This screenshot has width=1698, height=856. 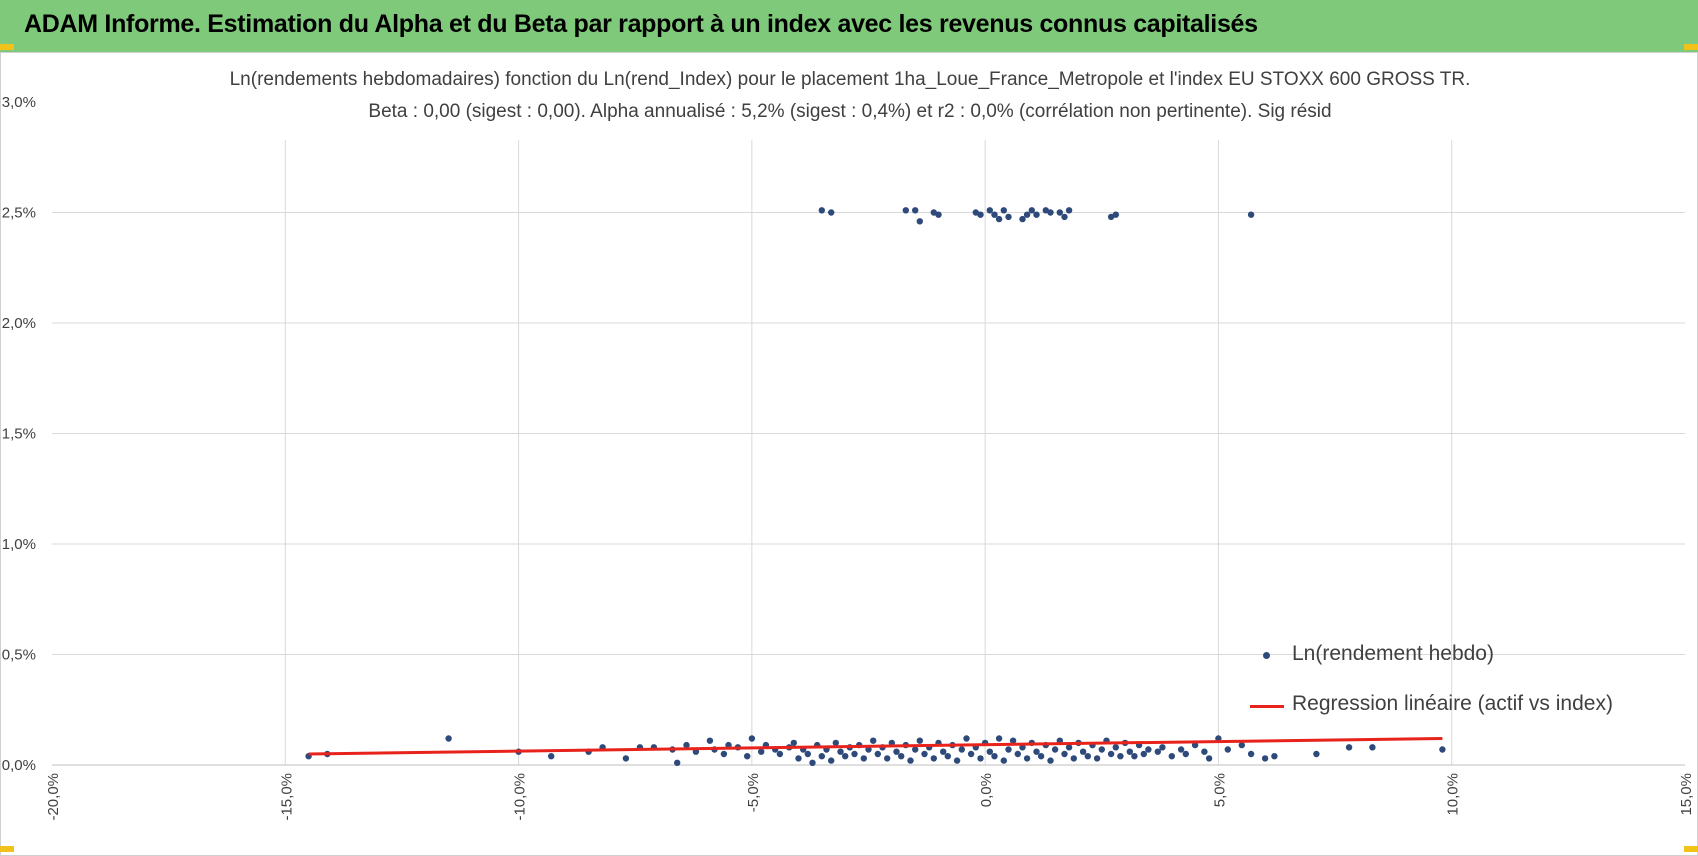 I want to click on corner-marker-bl, so click(x=7, y=849).